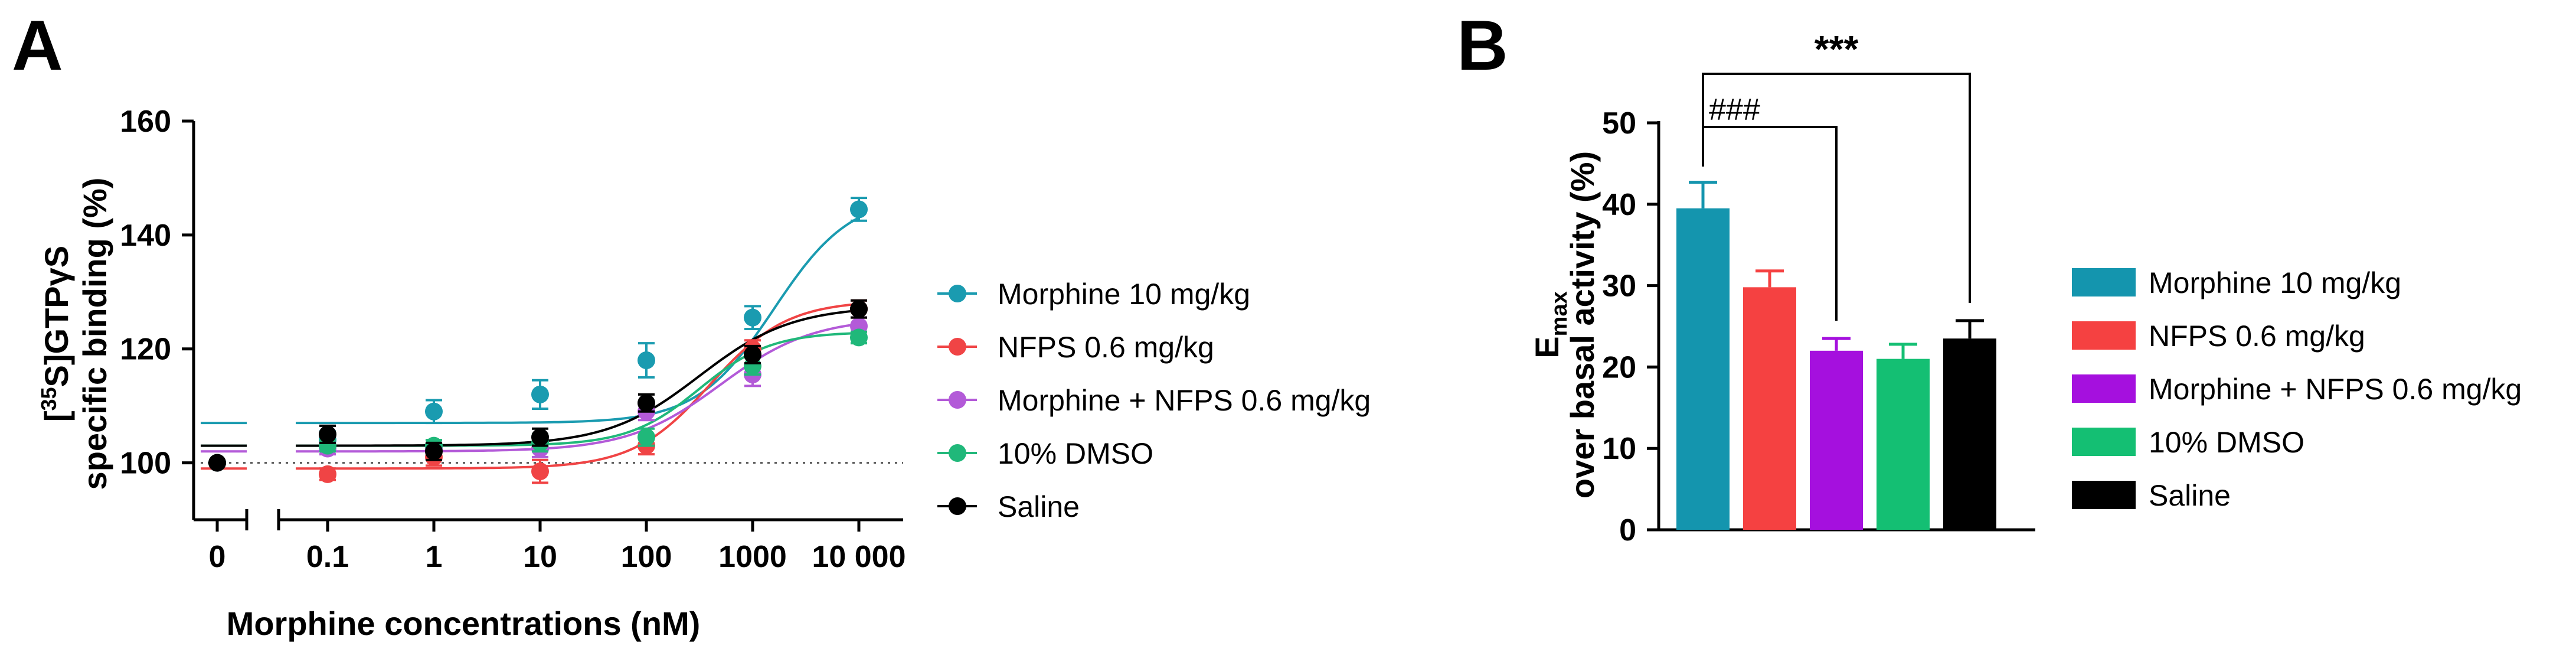 This screenshot has width=2576, height=668. What do you see at coordinates (1734, 110) in the screenshot?
I see `panel-b-significance-label: ###` at bounding box center [1734, 110].